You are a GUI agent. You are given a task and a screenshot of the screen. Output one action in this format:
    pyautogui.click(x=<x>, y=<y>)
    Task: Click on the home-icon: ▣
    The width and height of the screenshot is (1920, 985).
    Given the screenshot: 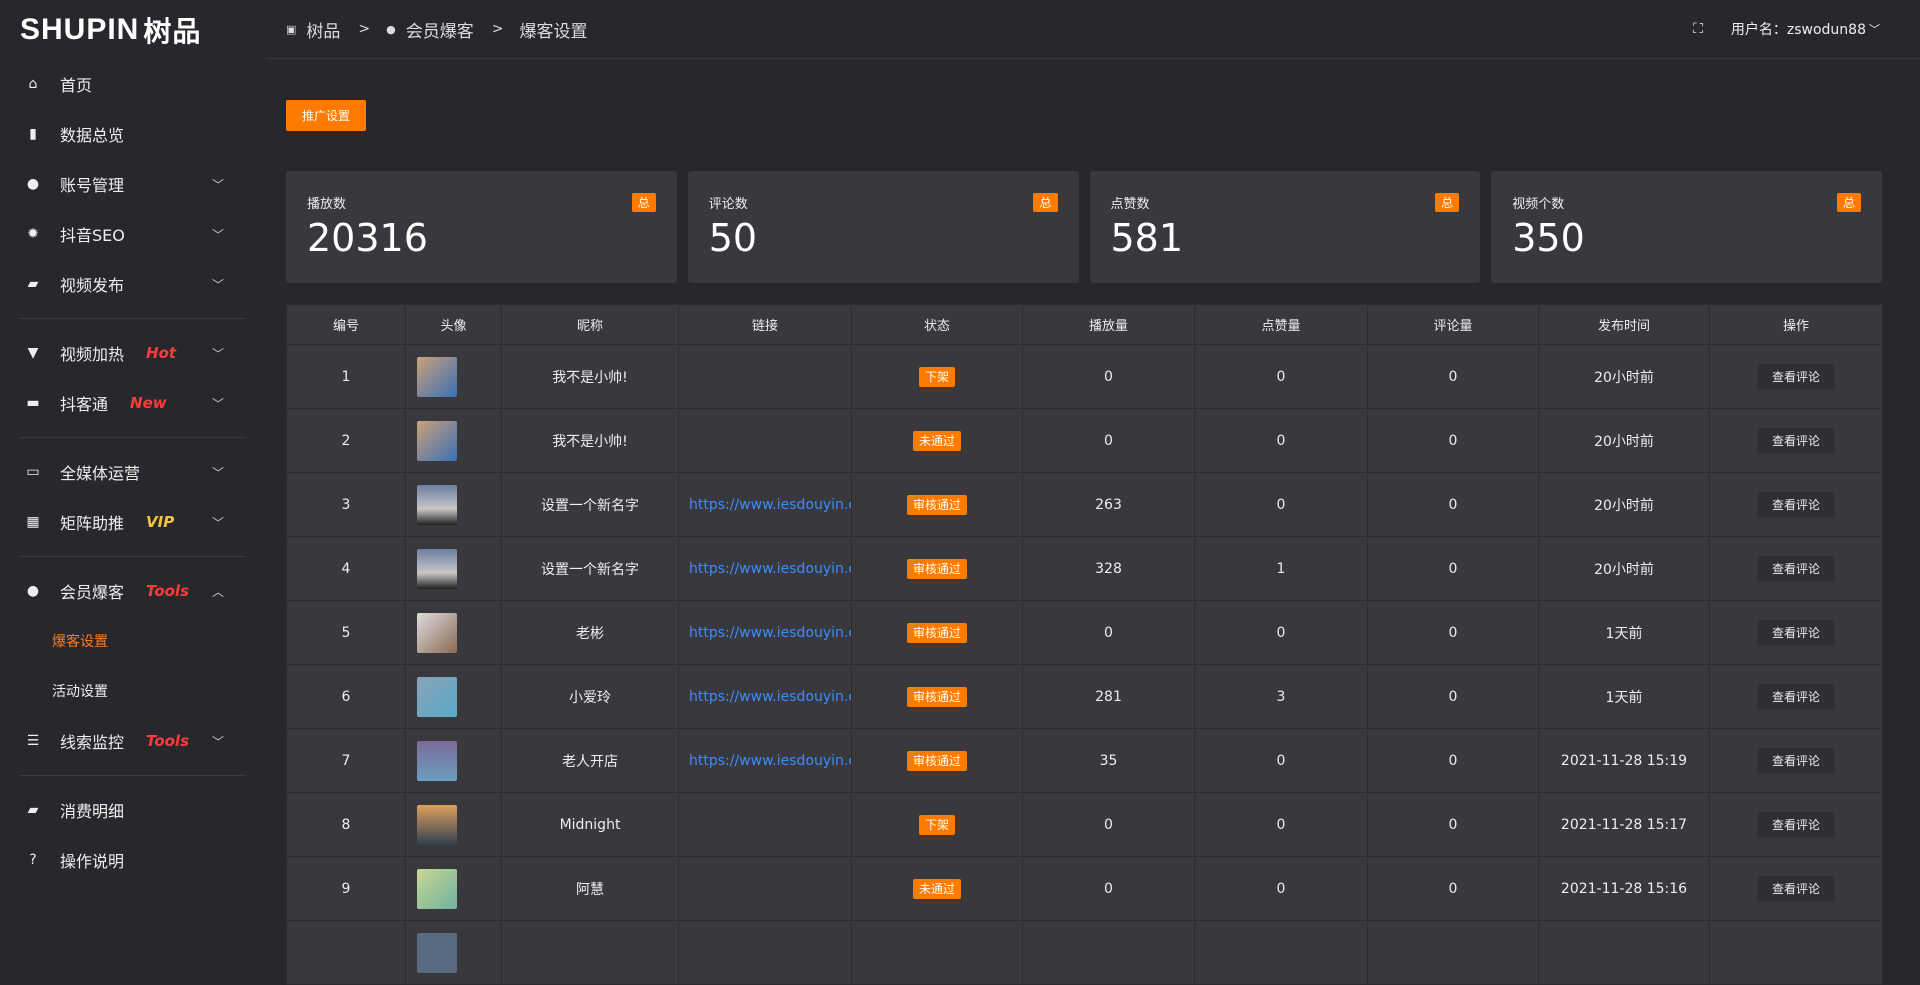 What is the action you would take?
    pyautogui.click(x=291, y=29)
    